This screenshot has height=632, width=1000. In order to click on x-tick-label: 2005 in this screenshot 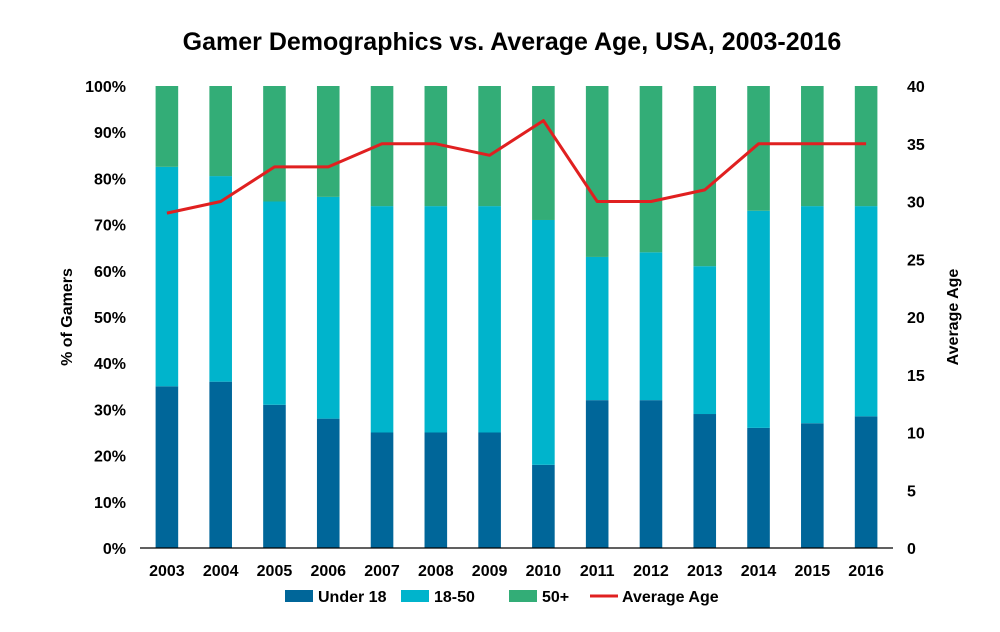, I will do `click(275, 571)`.